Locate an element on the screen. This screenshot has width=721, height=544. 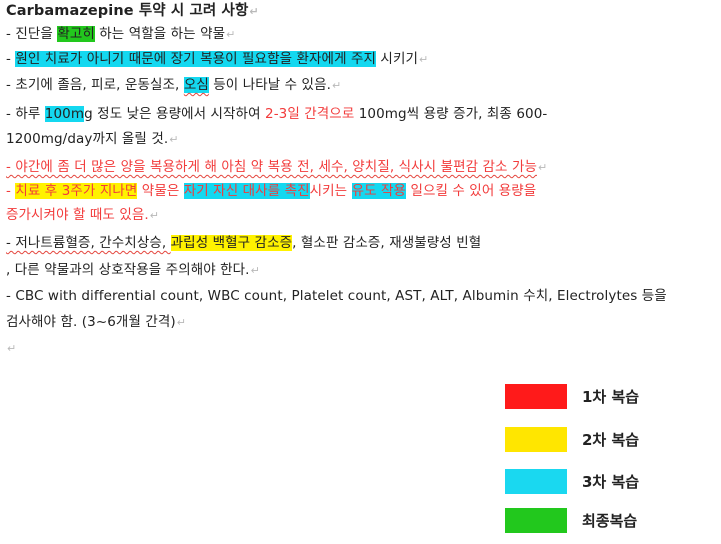
legend-item-final-review: 최종복습 is located at coordinates (605, 521).